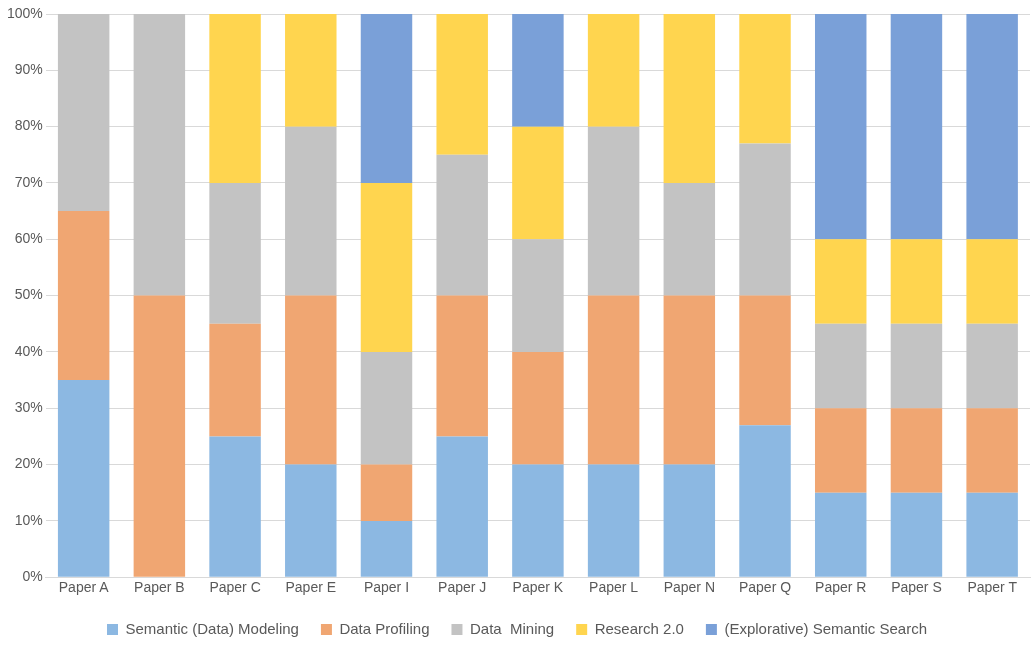 This screenshot has width=1036, height=651. What do you see at coordinates (28, 238) in the screenshot?
I see `y-tick-label: 60%` at bounding box center [28, 238].